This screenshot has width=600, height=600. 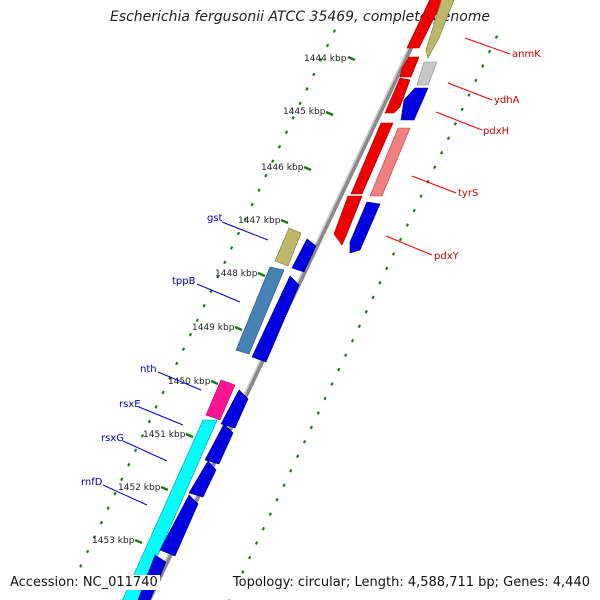 What do you see at coordinates (496, 131) in the screenshot?
I see `gene-label-pdxh: pdxH` at bounding box center [496, 131].